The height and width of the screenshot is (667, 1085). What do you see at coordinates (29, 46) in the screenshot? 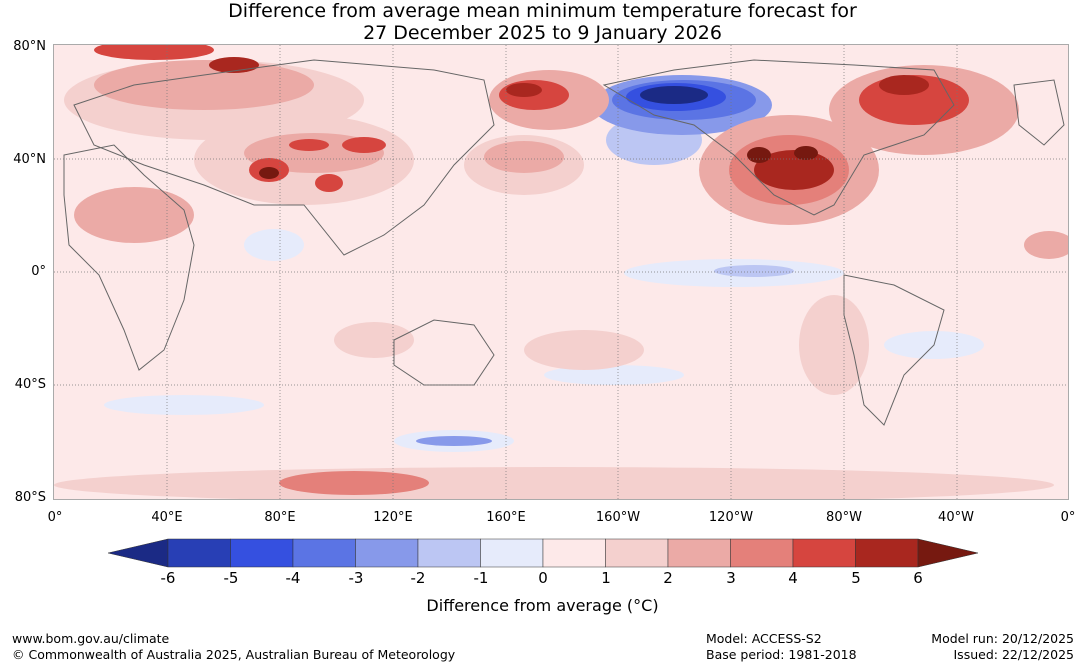
I see `lat-label-80n: 80°N` at bounding box center [29, 46].